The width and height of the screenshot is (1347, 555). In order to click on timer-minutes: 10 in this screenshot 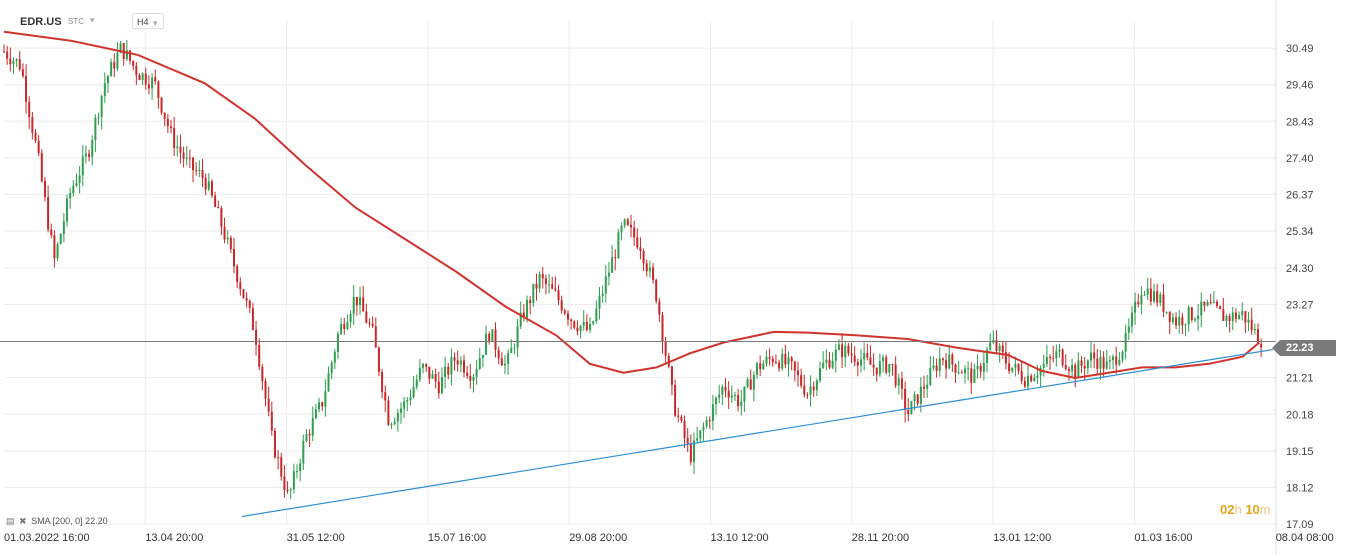, I will do `click(1252, 509)`.